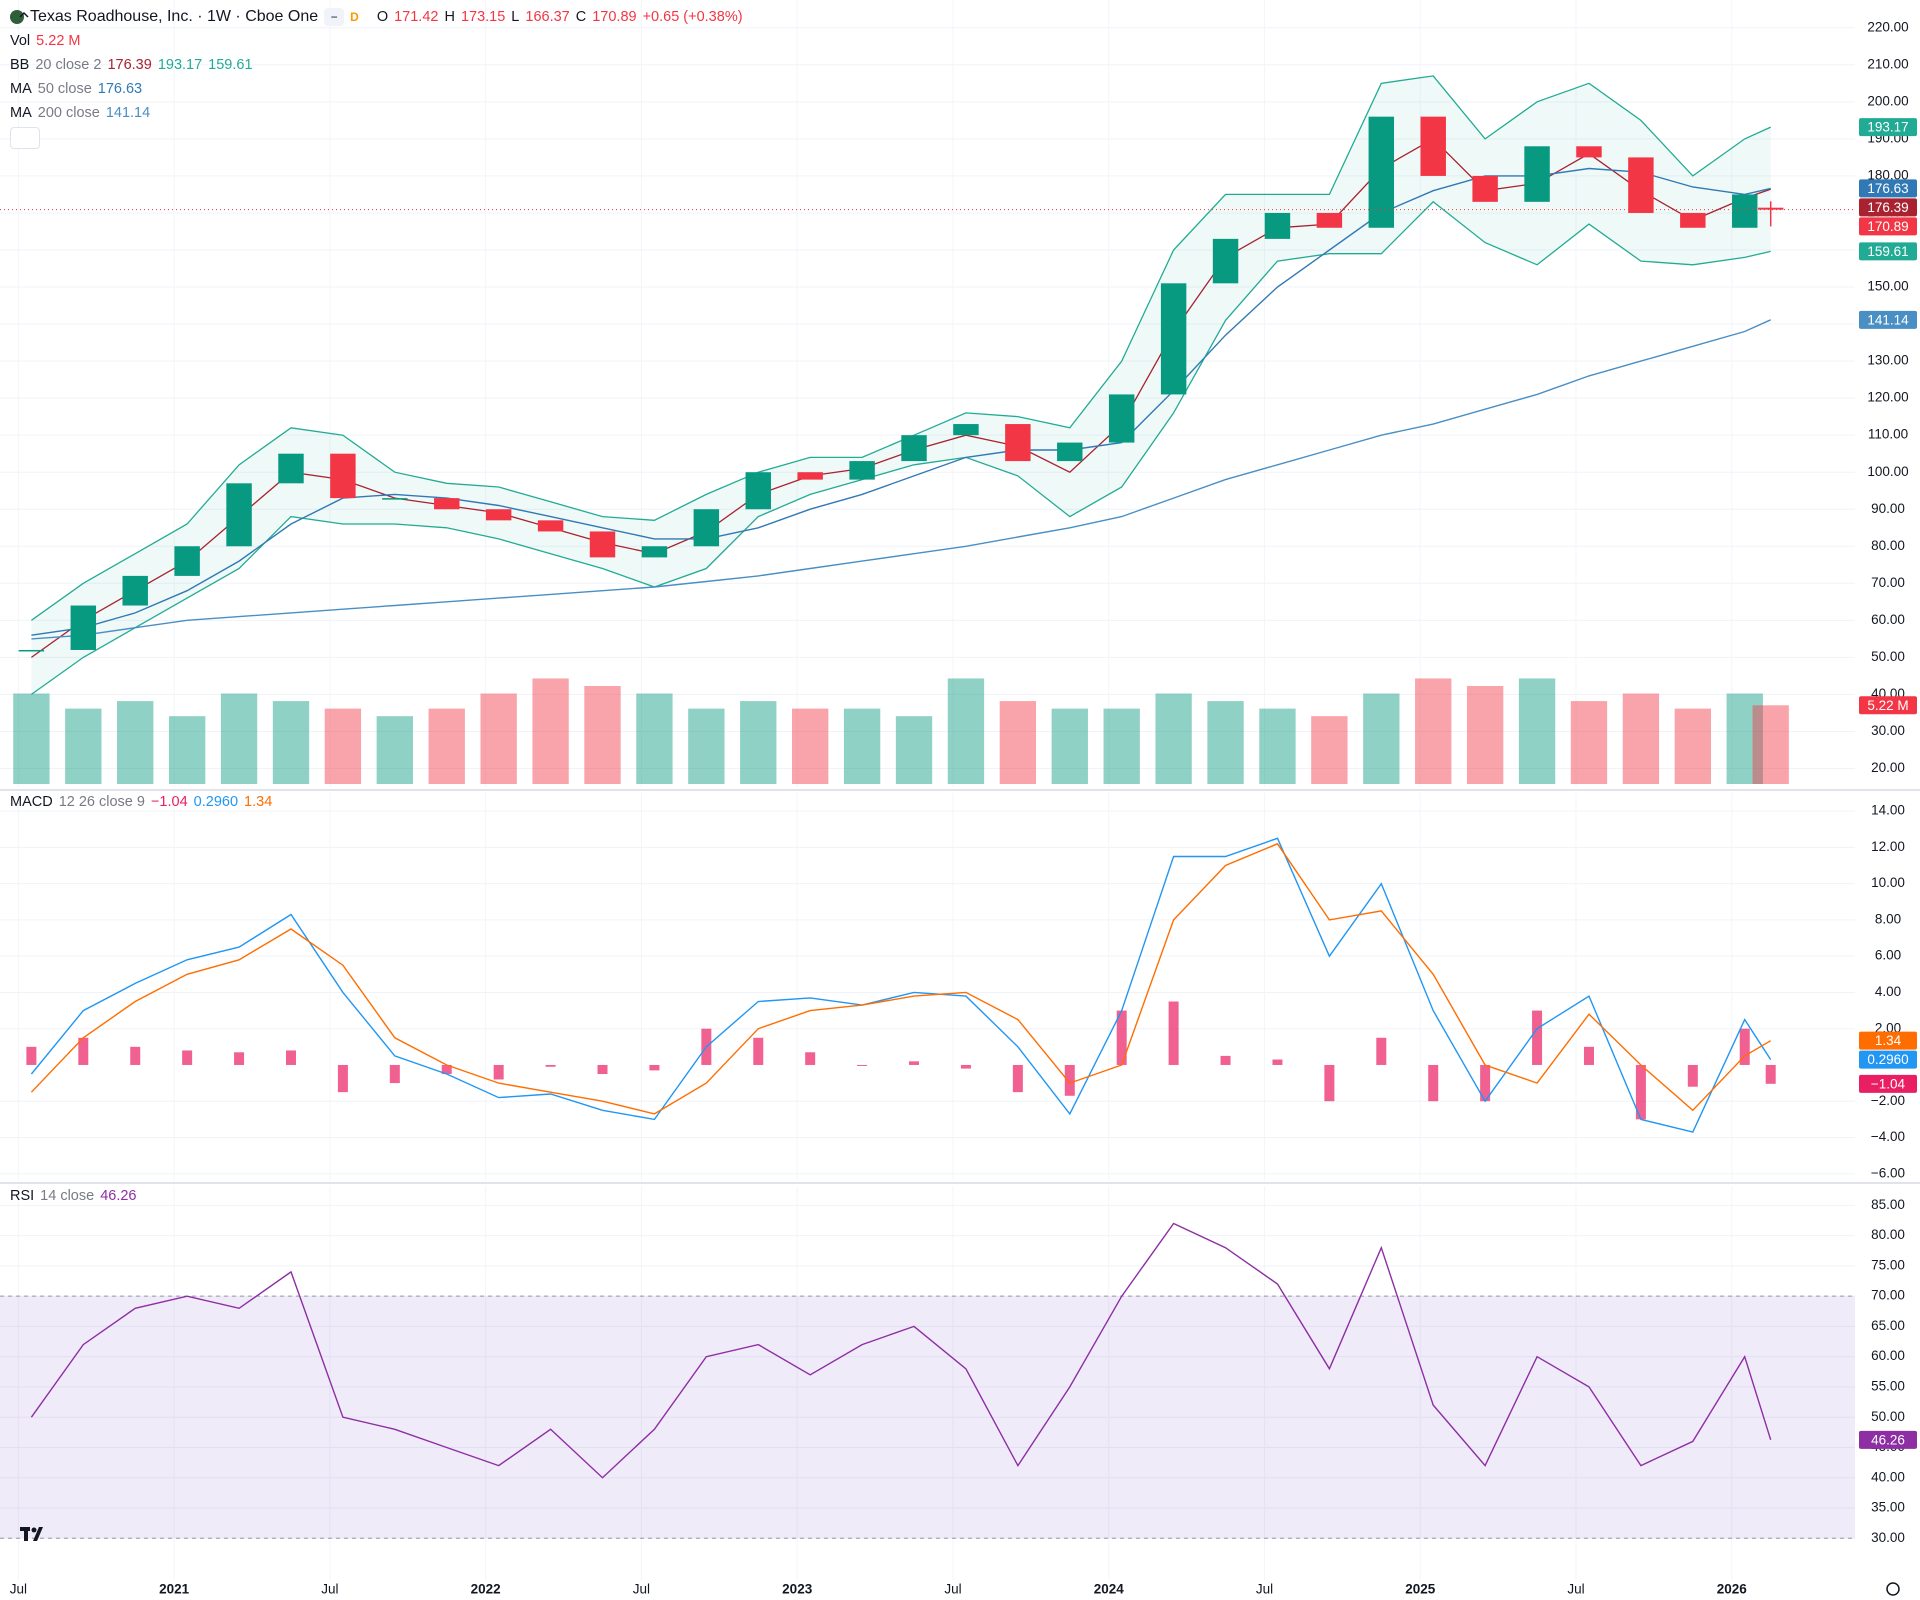 This screenshot has width=1920, height=1600. What do you see at coordinates (1887, 63) in the screenshot?
I see `y-tick-label: 210.00` at bounding box center [1887, 63].